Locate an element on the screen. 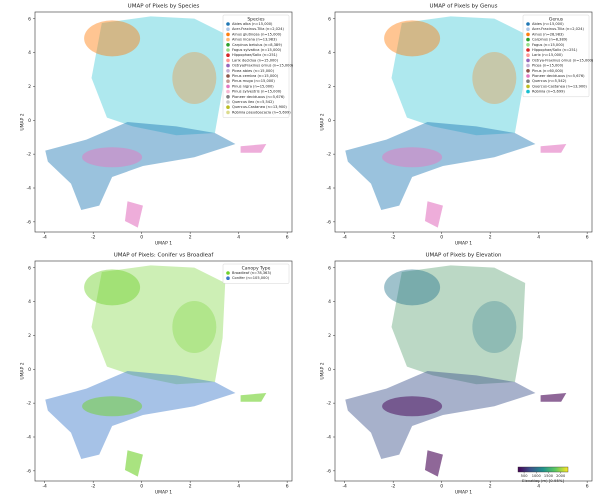 The width and height of the screenshot is (600, 498). legend-label: Abies (n=15,000) is located at coordinates (548, 24).